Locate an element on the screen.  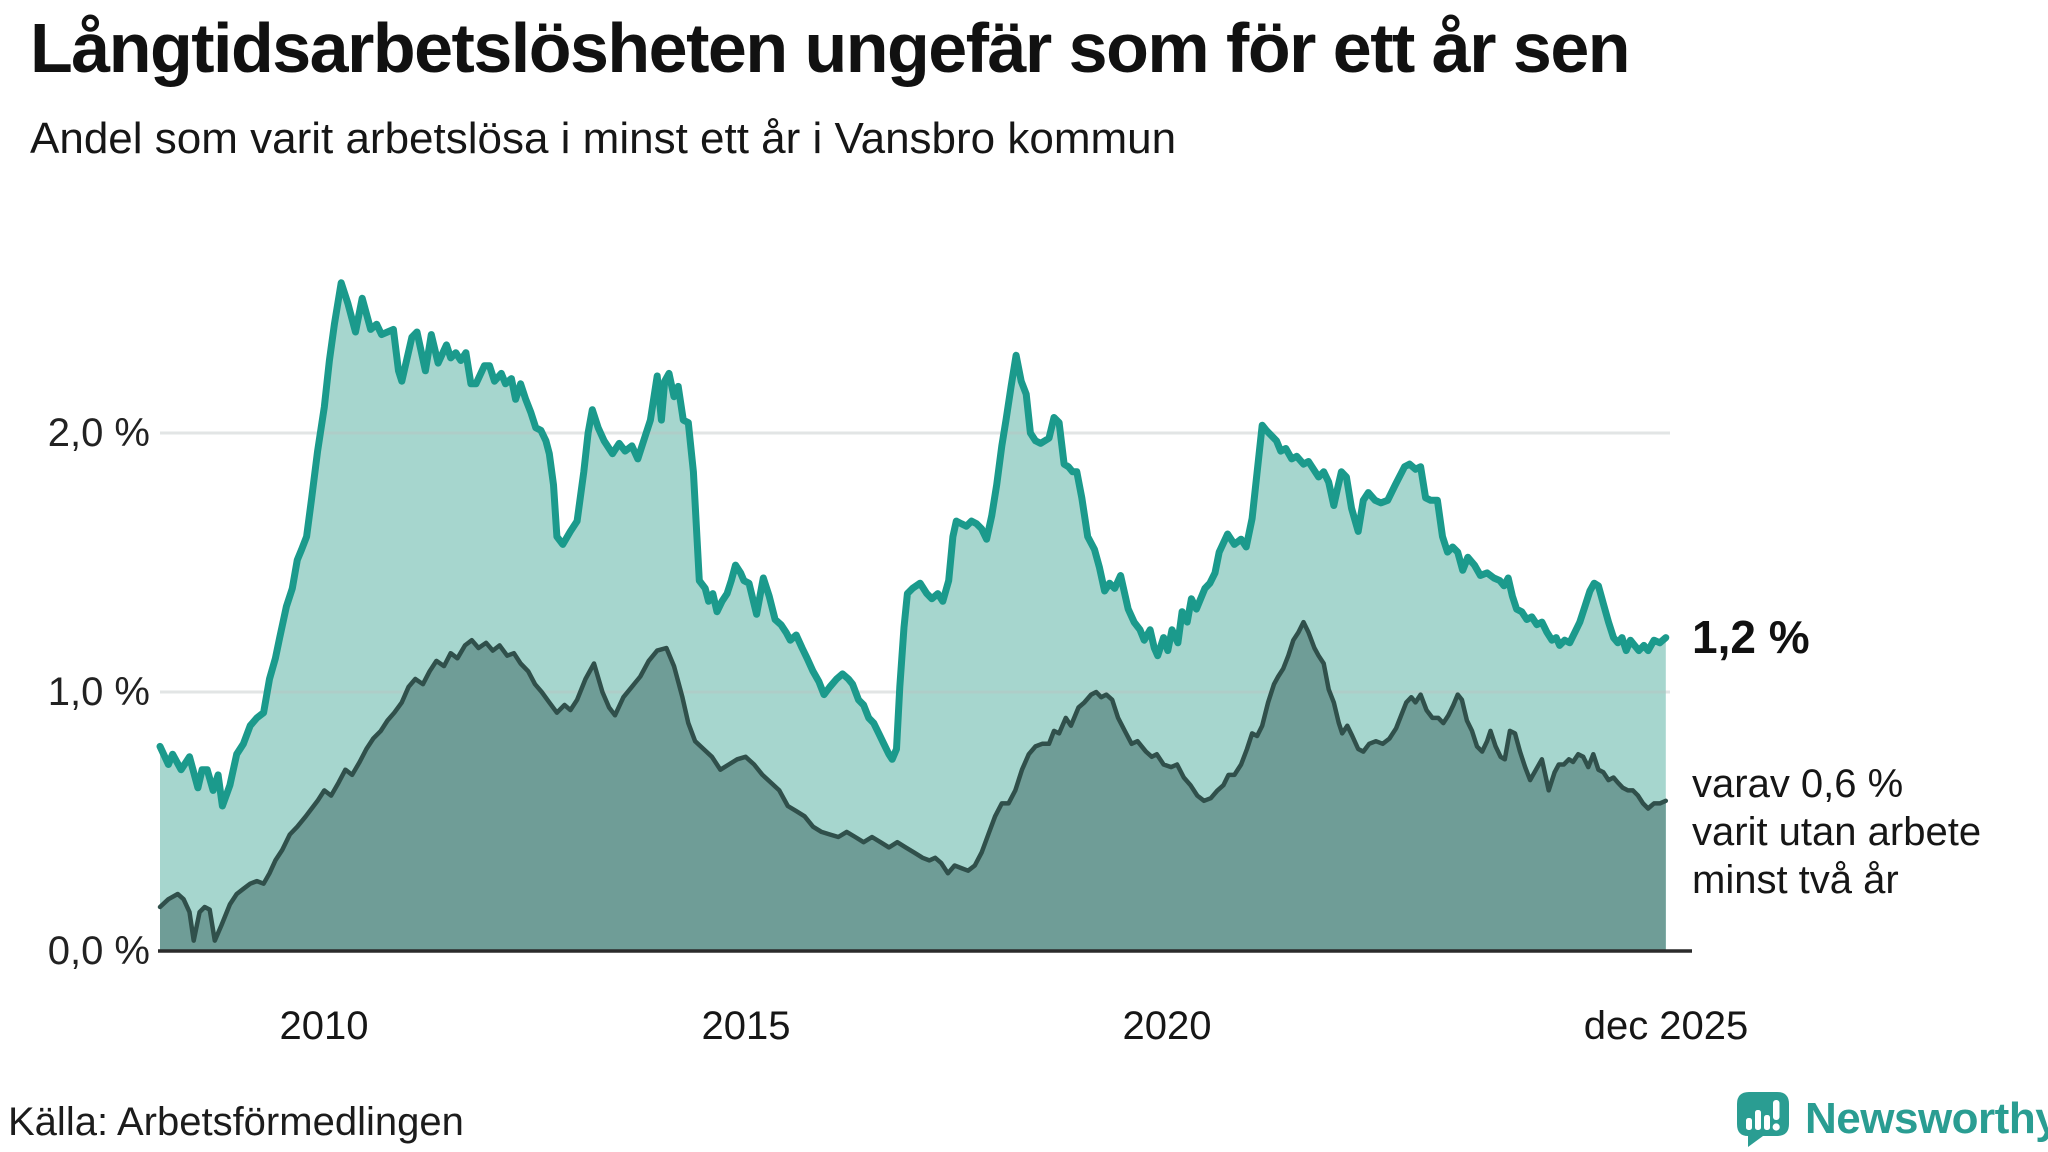
annotation-line-1: varav 0,6 % is located at coordinates (1798, 784).